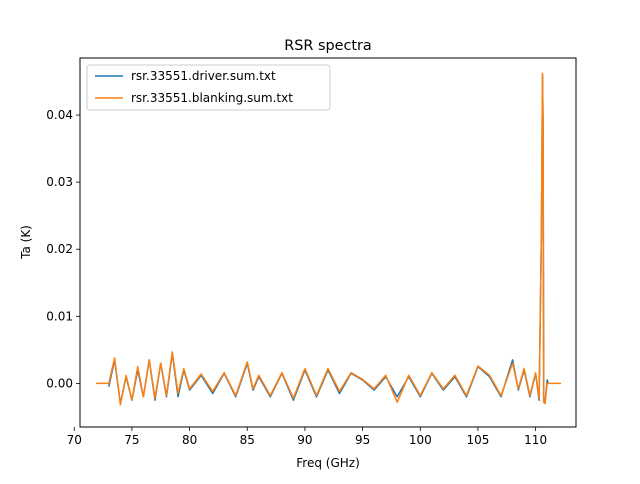 Image resolution: width=640 pixels, height=484 pixels. Describe the element at coordinates (478, 440) in the screenshot. I see `x-tick-label: 105` at that location.